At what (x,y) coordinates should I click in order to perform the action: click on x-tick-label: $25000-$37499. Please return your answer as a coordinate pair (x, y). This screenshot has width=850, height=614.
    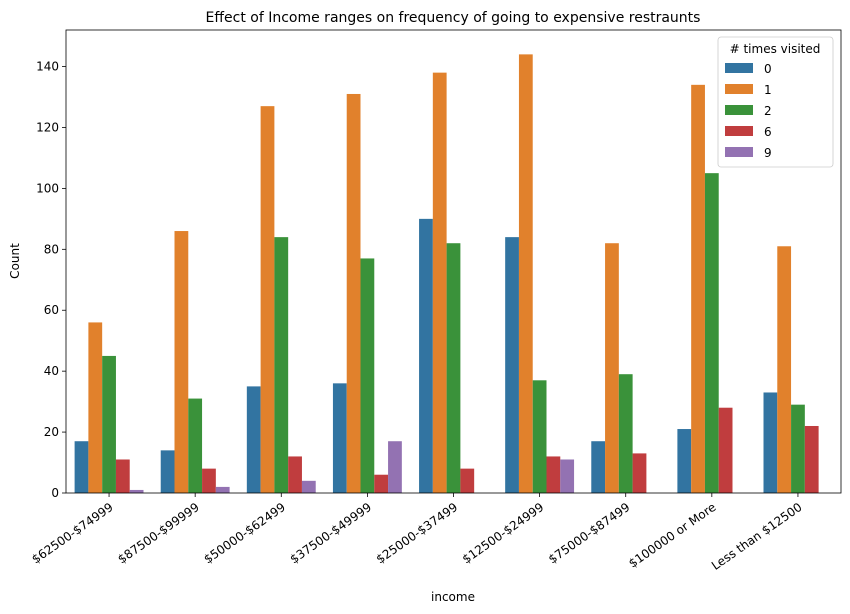
    Looking at the image, I should click on (417, 533).